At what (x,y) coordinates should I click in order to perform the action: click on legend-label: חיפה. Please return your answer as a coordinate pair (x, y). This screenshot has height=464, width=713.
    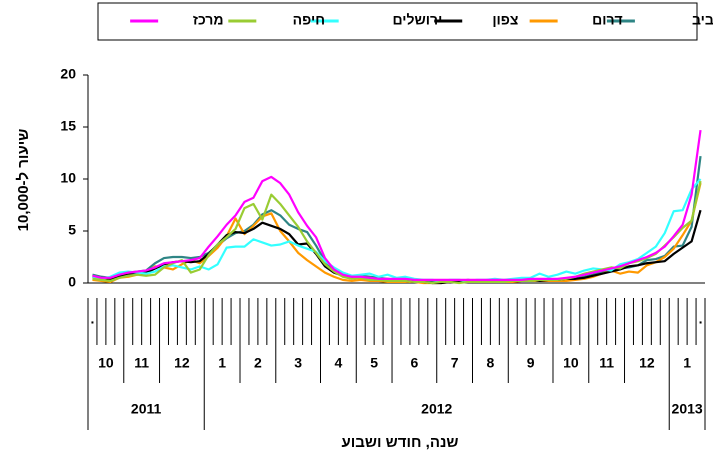
    Looking at the image, I should click on (309, 20).